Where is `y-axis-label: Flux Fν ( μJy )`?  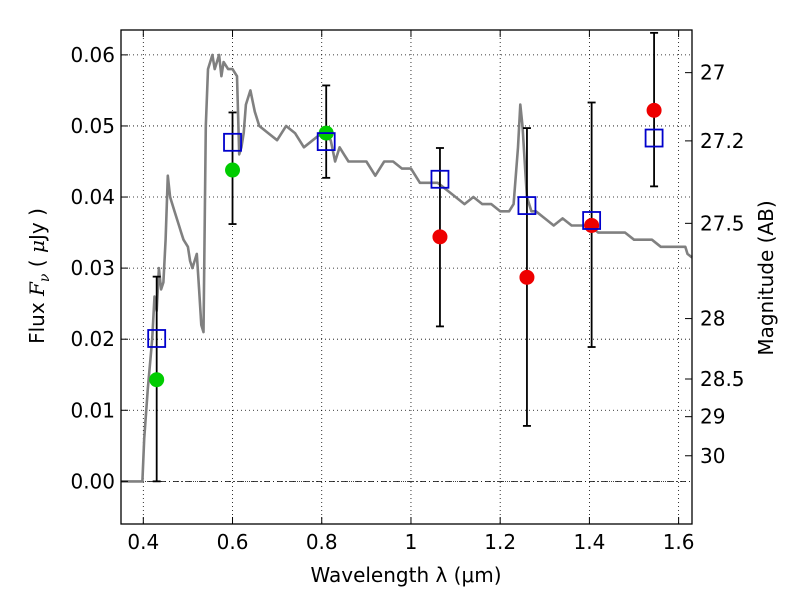 y-axis-label: Flux Fν ( μJy ) is located at coordinates (39, 276).